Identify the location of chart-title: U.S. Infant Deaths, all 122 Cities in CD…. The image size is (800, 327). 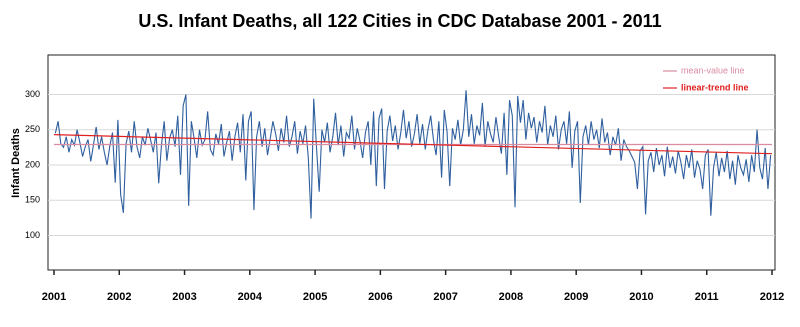
(399, 21).